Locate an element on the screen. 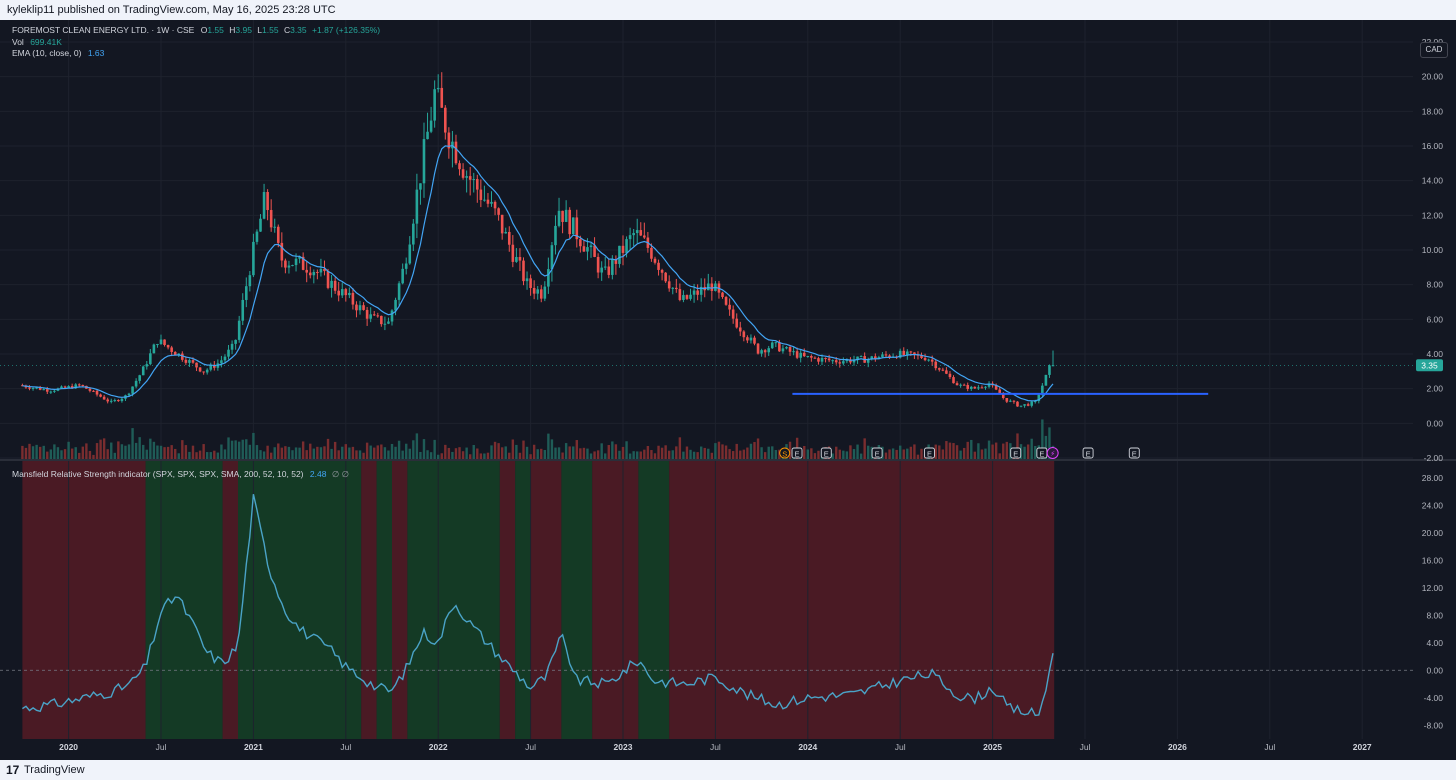 The image size is (1456, 780). mrs-tick-label: 0.00 is located at coordinates (1434, 670).